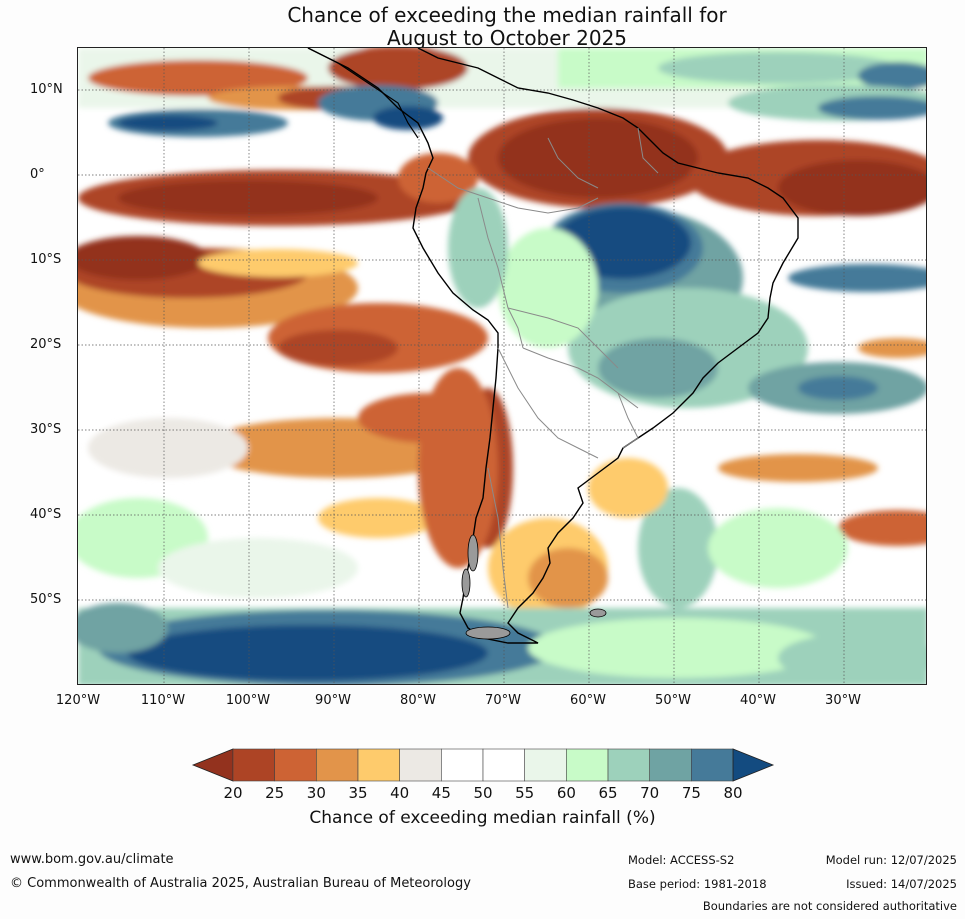 The image size is (965, 919). Describe the element at coordinates (691, 793) in the screenshot. I see `colorbar-tick-label: 75` at that location.